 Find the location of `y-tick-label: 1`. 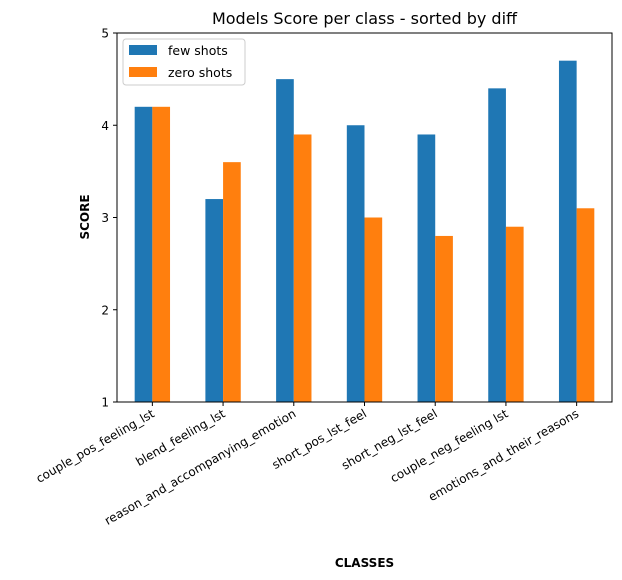

y-tick-label: 1 is located at coordinates (105, 403).